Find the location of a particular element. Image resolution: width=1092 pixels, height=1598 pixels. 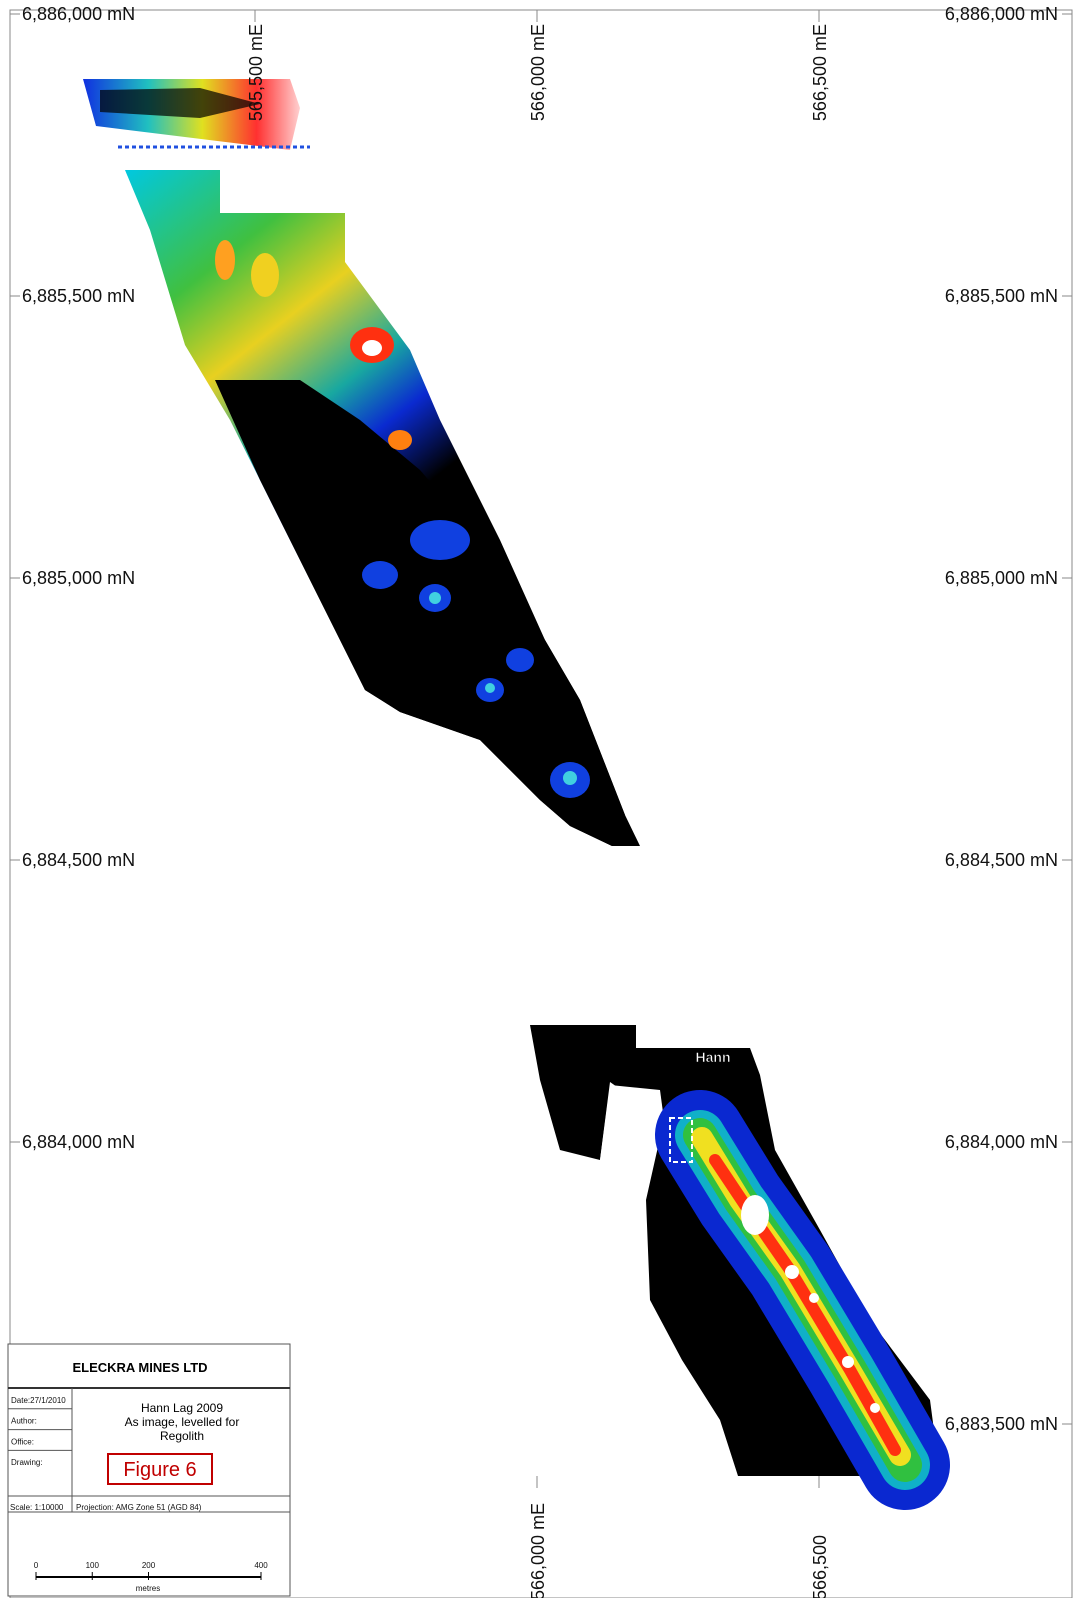

scale-text: Scale: 1:10000 is located at coordinates (37, 1507).